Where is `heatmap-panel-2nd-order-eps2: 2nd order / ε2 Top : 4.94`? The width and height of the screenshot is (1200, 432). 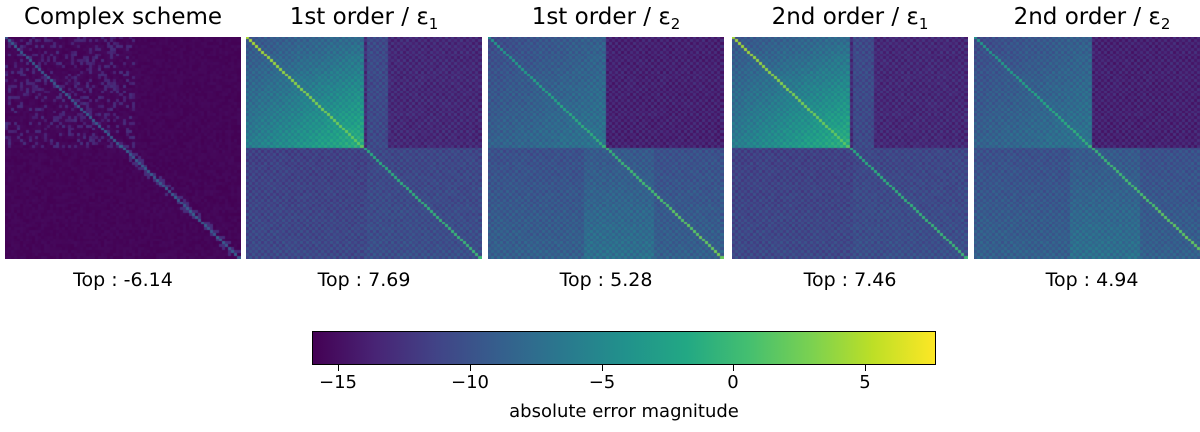
heatmap-panel-2nd-order-eps2: 2nd order / ε2 Top : 4.94 is located at coordinates (1087, 150).